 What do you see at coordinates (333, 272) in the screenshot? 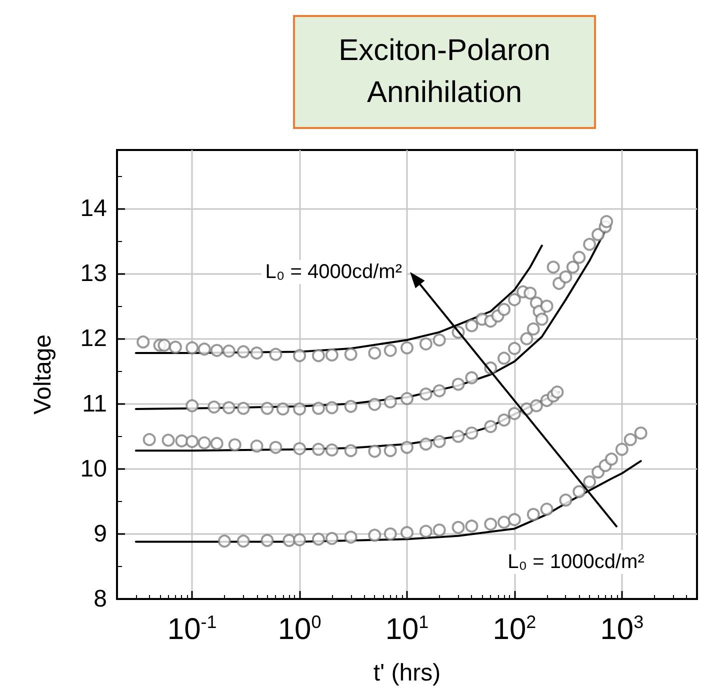
I see `annotation: L₀ = 4000cd/m²` at bounding box center [333, 272].